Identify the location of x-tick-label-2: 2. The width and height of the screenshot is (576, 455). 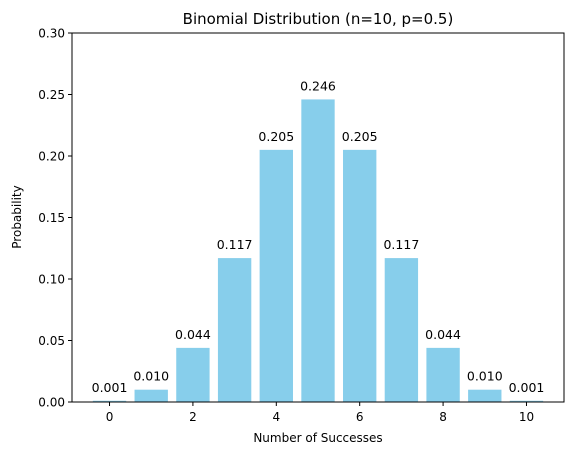
(193, 417).